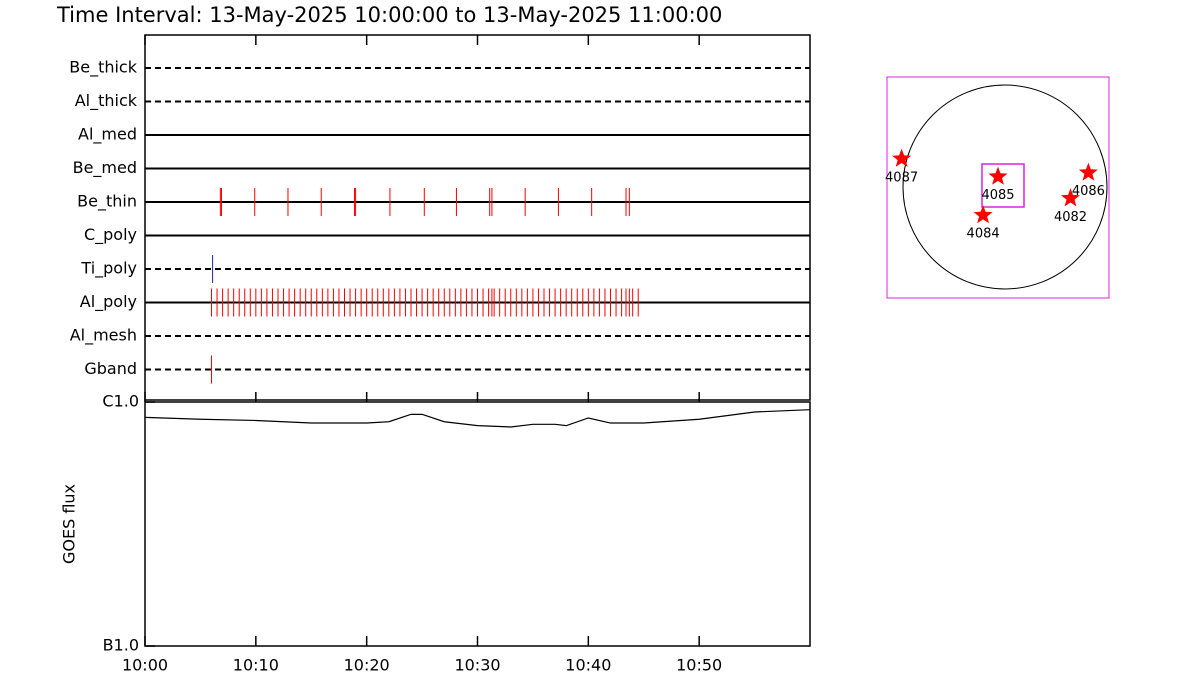 Image resolution: width=1200 pixels, height=700 pixels. I want to click on y-axis-label: GOES flux, so click(69, 524).